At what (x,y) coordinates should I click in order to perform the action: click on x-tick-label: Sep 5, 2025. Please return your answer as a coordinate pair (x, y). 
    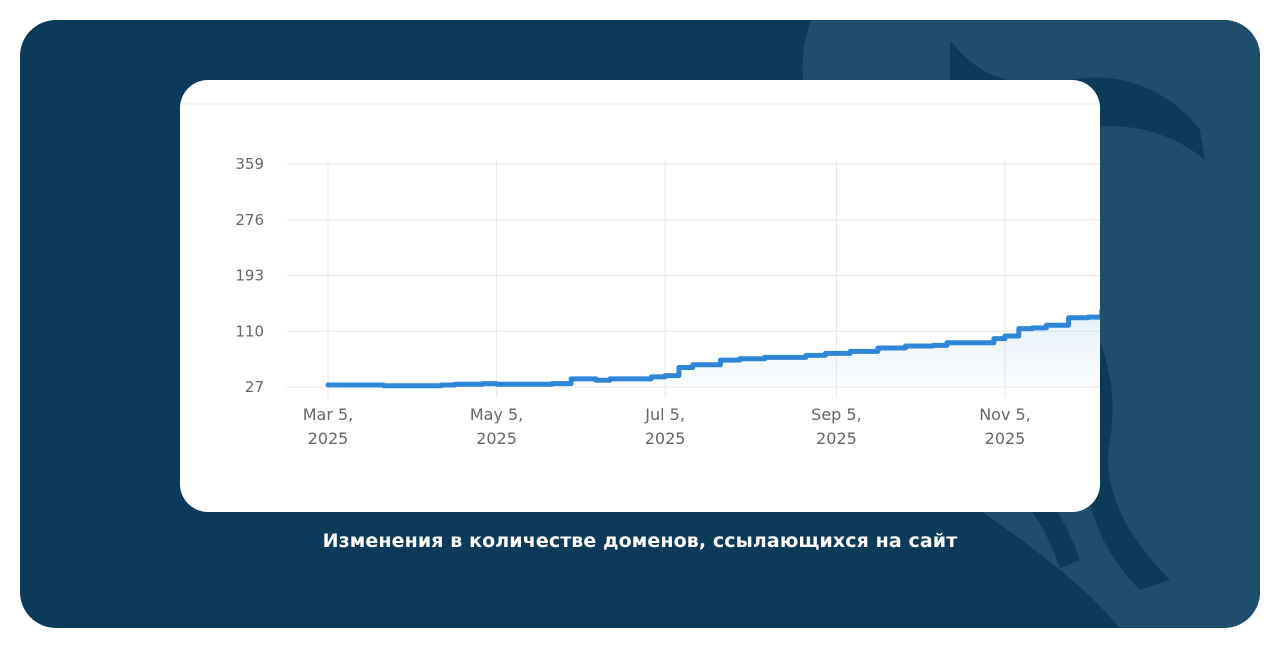
    Looking at the image, I should click on (836, 426).